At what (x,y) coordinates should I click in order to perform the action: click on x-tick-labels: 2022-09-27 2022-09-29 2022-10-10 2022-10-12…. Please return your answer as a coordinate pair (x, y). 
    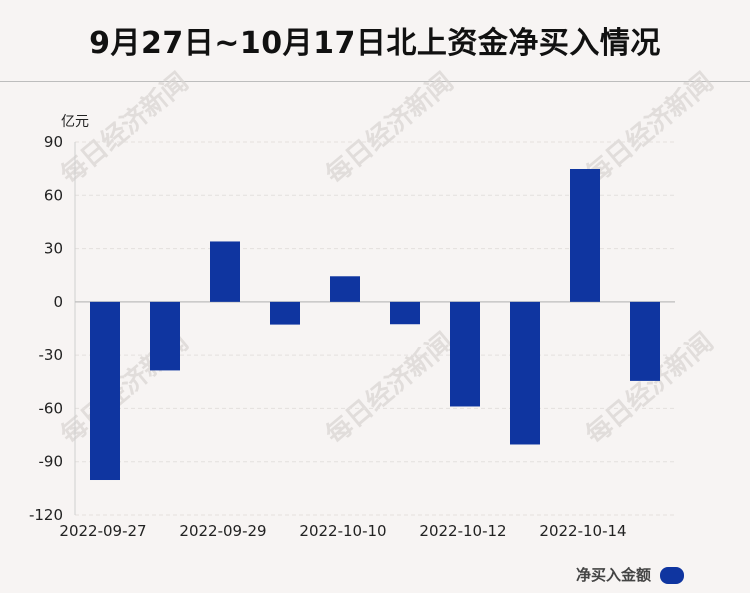
    Looking at the image, I should click on (342, 531).